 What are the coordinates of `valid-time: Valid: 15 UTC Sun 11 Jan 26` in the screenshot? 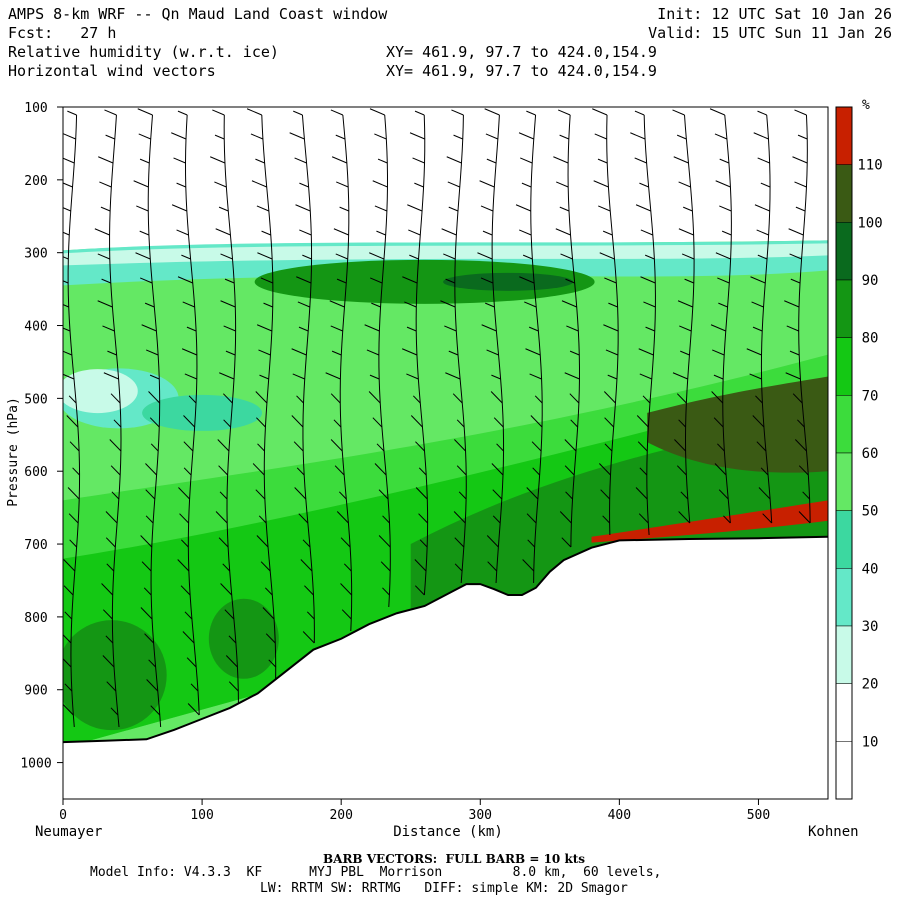 It's located at (770, 33).